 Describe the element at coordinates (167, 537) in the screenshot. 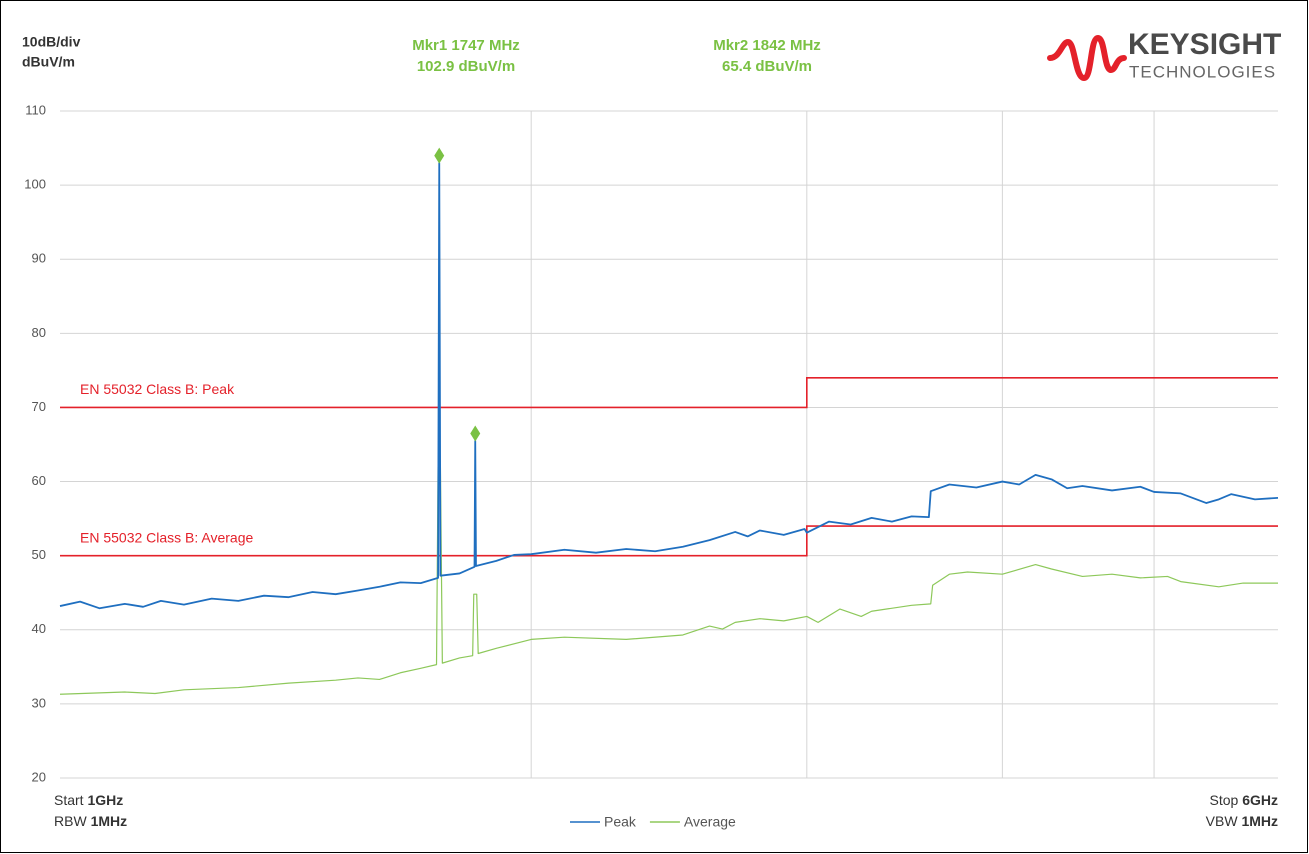

I see `limit-label: EN 55032 Class B: Average` at that location.